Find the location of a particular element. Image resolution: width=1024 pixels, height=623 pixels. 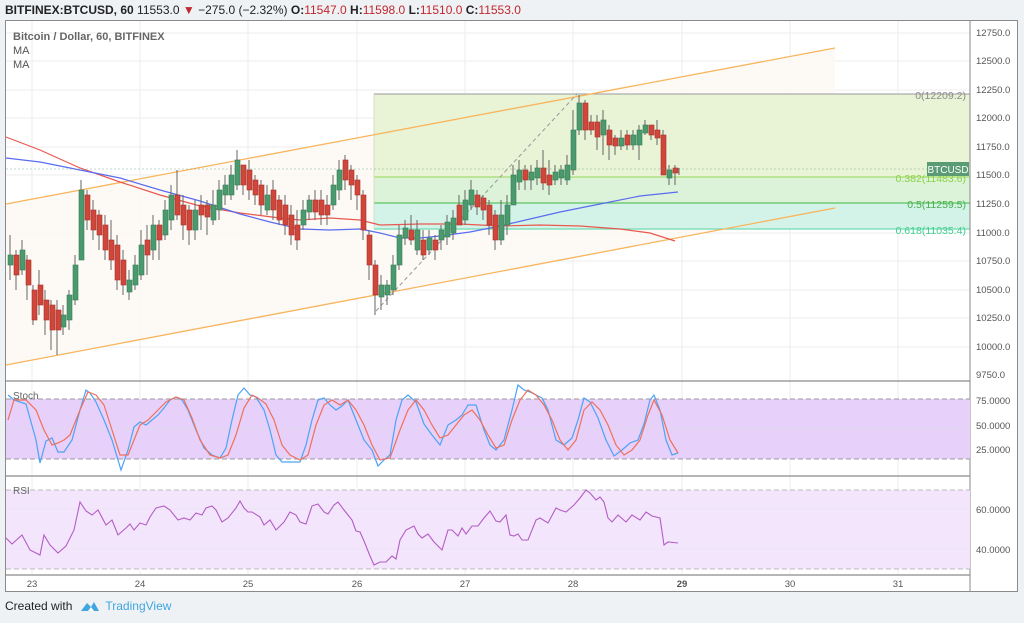

high-value: 11598.0 is located at coordinates (384, 10).